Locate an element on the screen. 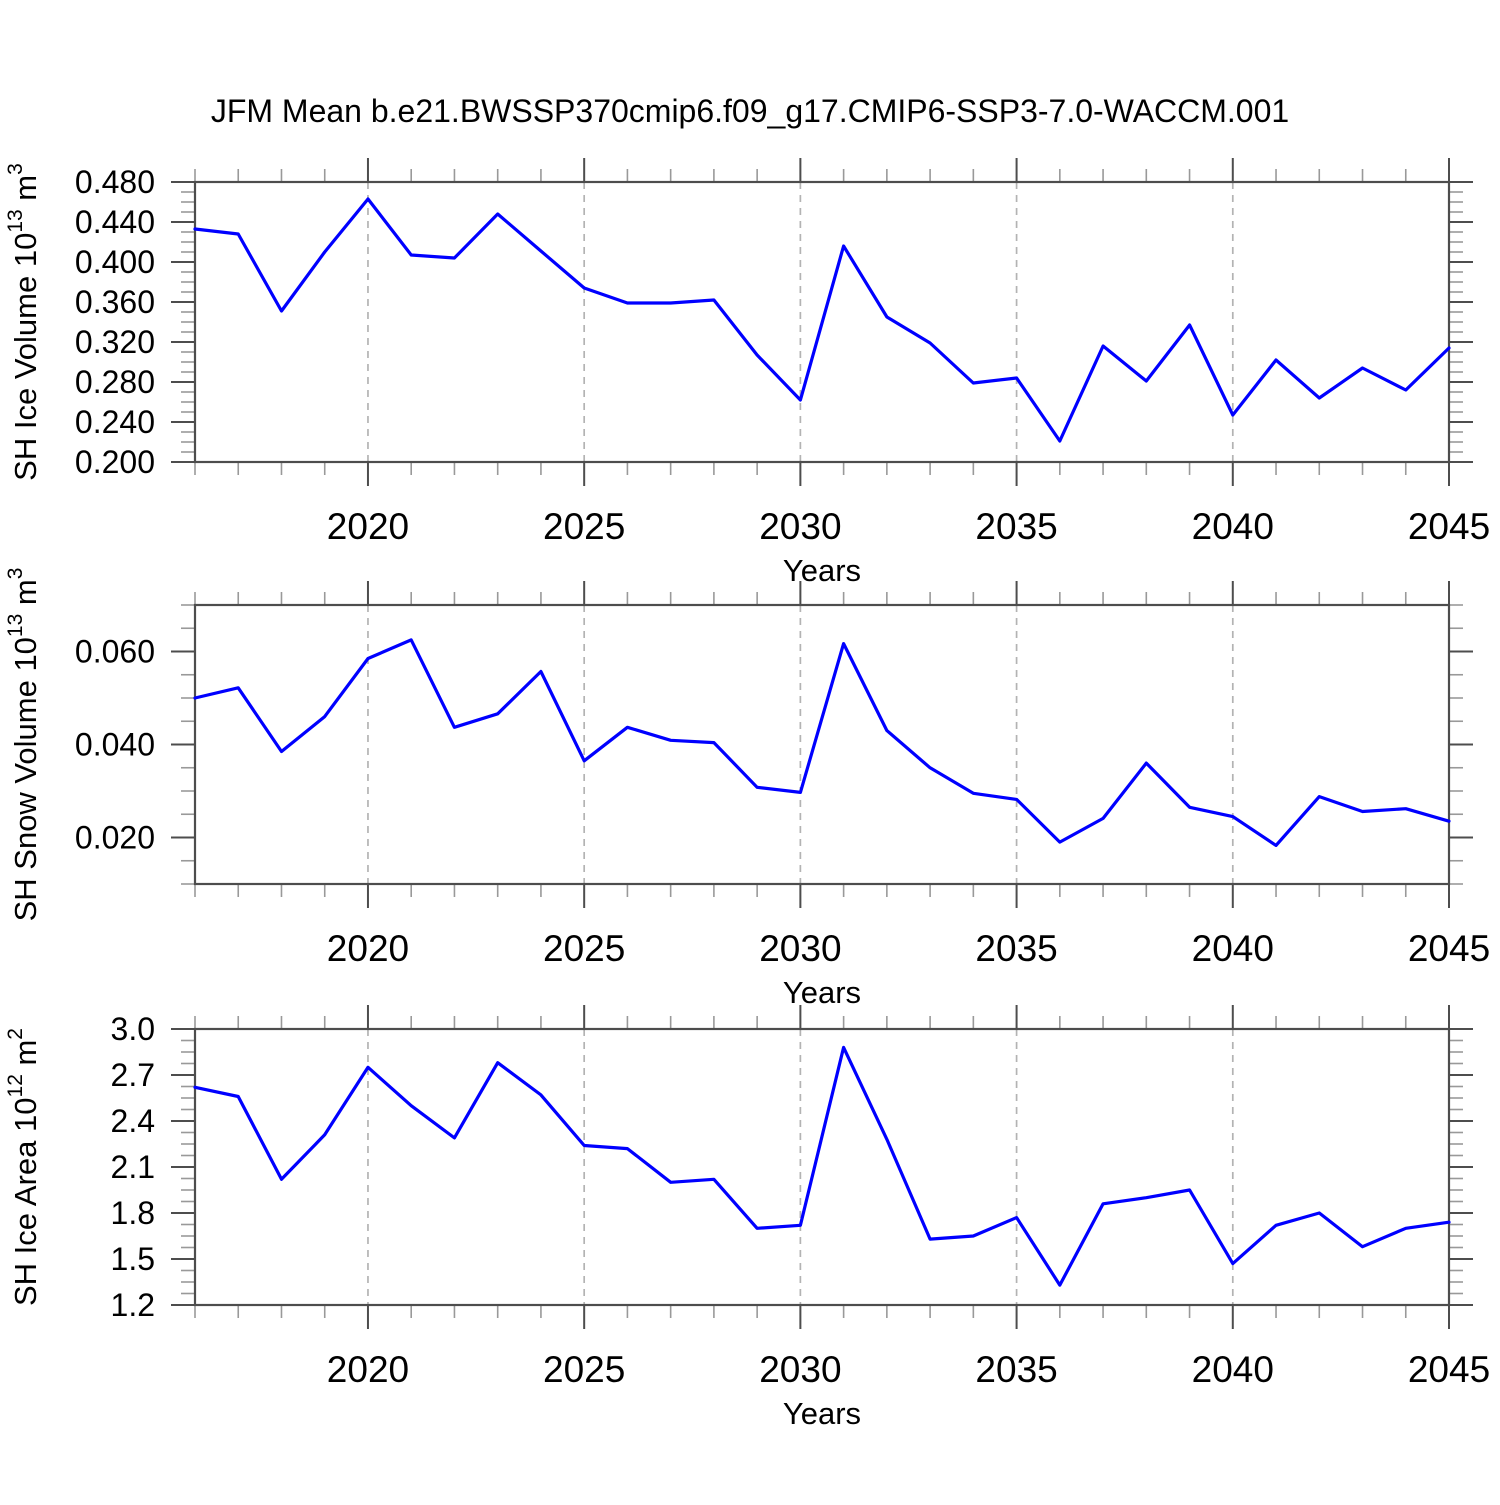 The height and width of the screenshot is (1505, 1500). y-tick-label: 0.240 is located at coordinates (115, 422).